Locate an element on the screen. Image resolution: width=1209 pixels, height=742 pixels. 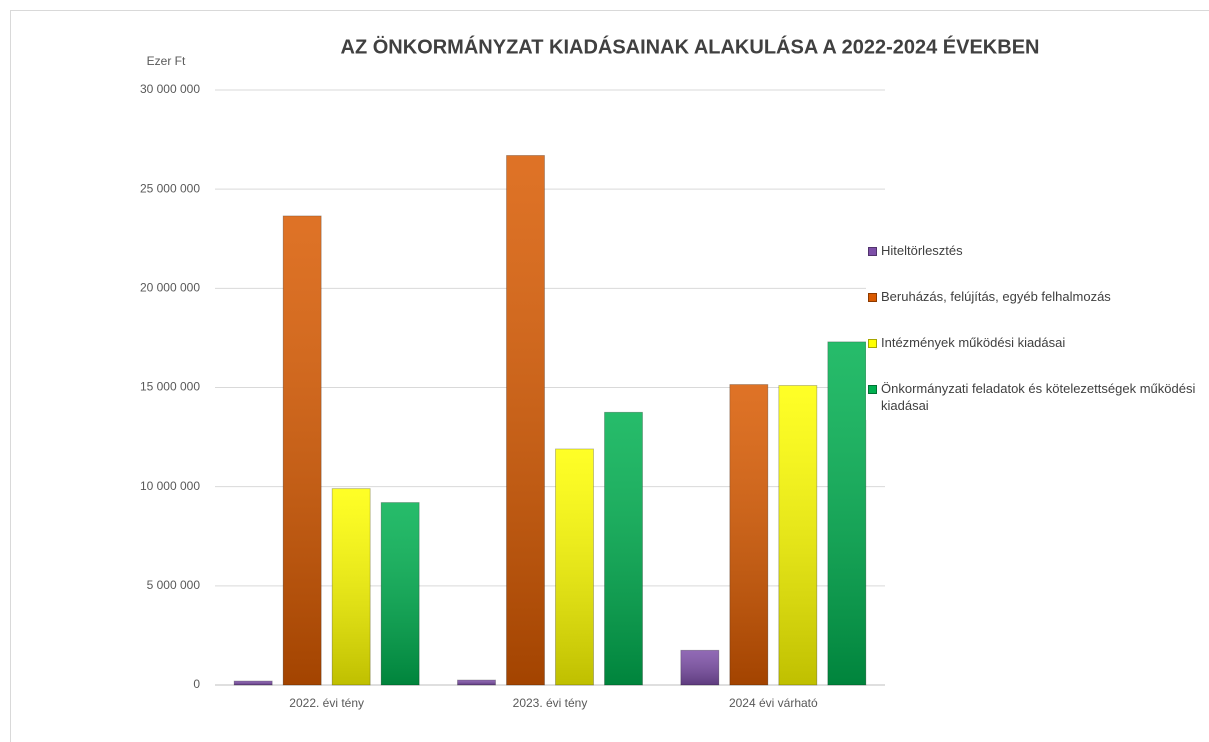
y-tick-label: 30 000 000 is located at coordinates (170, 89).